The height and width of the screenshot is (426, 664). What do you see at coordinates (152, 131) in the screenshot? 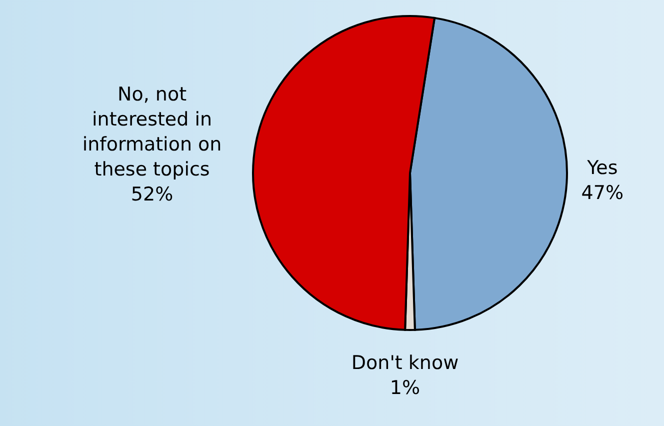
I see `slice-label: No, not interested in information on these topics` at bounding box center [152, 131].